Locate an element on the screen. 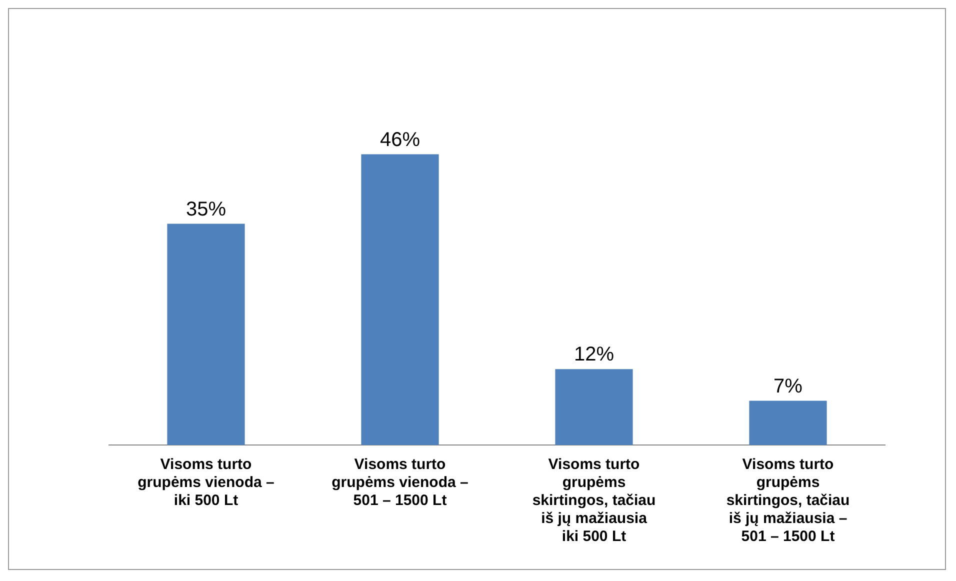  data-label: 35% is located at coordinates (206, 209).